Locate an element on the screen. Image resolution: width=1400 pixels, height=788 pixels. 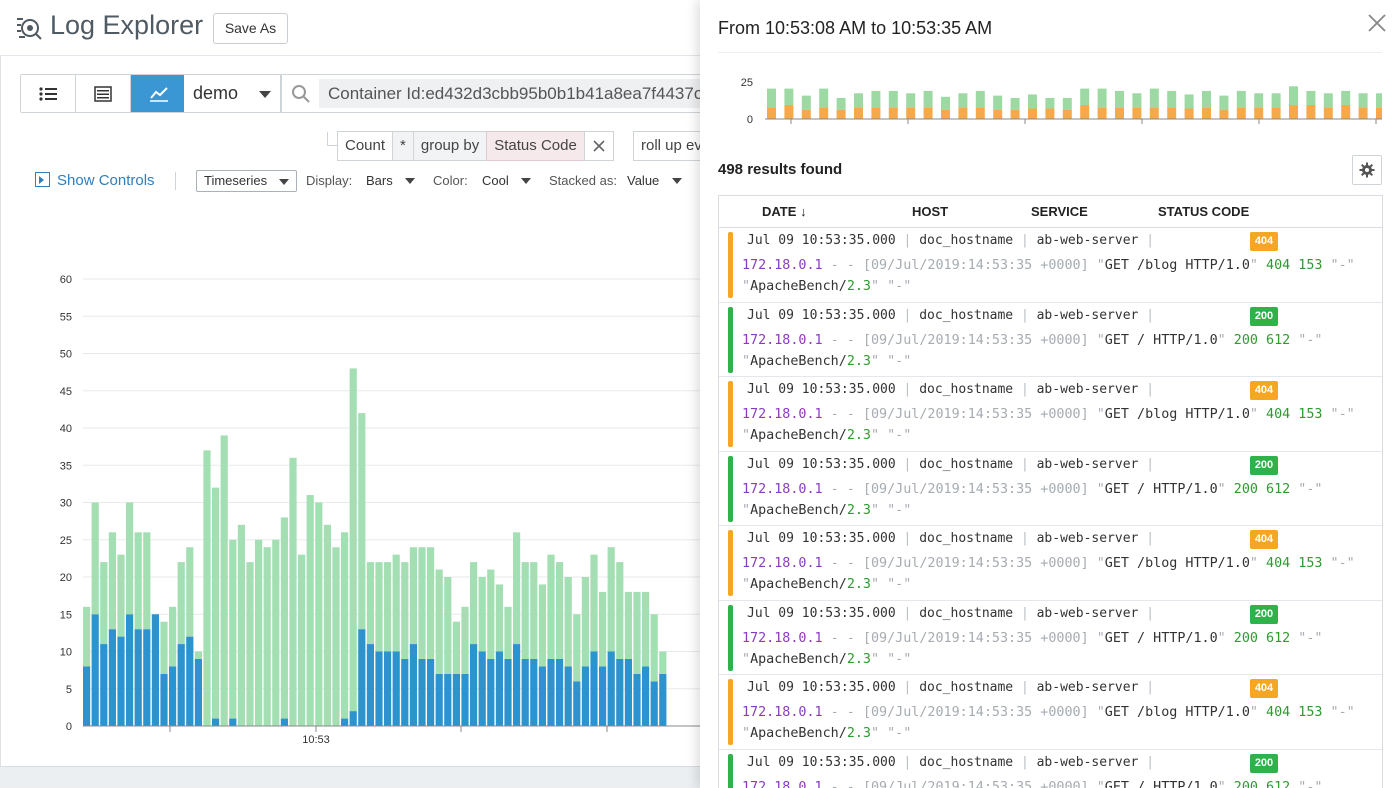
save-as-button: Save As is located at coordinates (250, 28).